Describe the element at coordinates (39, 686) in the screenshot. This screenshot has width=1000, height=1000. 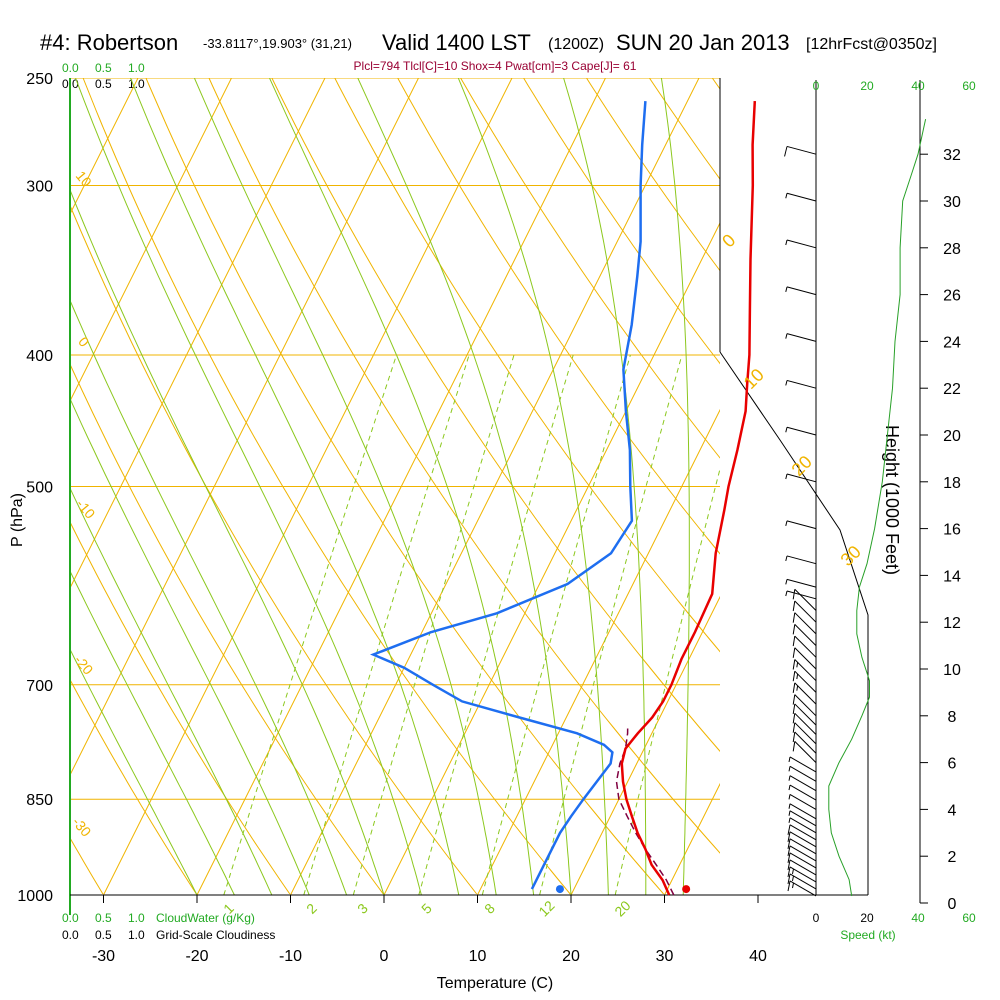
I see `pressure-tick-label: 700` at that location.